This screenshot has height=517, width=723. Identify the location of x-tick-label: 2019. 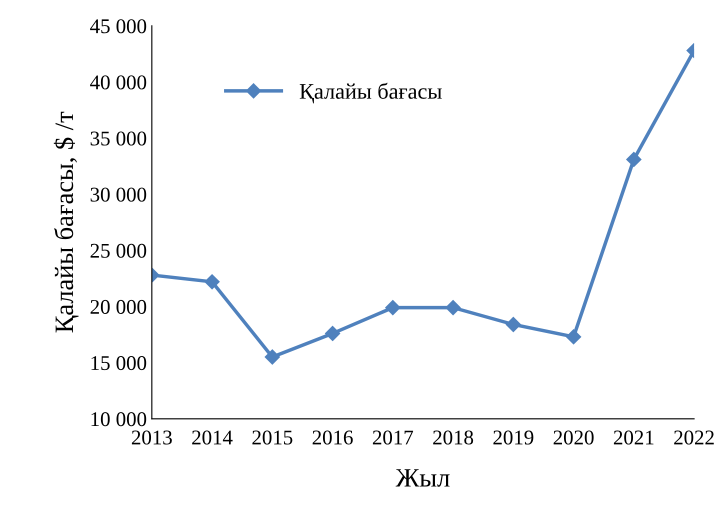
(513, 437).